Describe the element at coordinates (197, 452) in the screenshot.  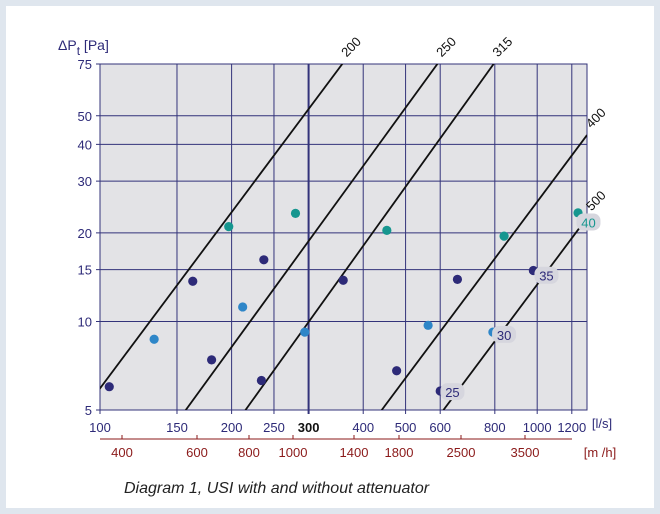
I see `secondary-tick-label: 600` at that location.